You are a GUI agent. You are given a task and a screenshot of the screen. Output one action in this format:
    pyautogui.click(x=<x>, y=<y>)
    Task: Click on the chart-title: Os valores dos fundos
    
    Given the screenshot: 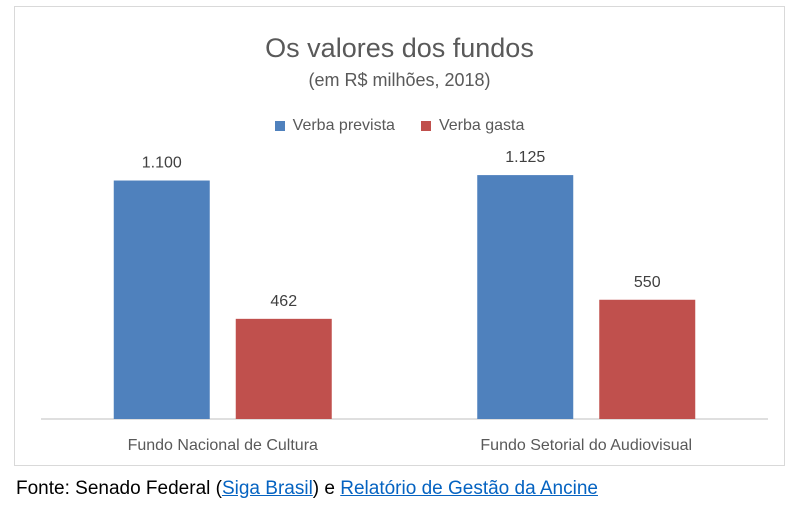 What is the action you would take?
    pyautogui.click(x=399, y=48)
    